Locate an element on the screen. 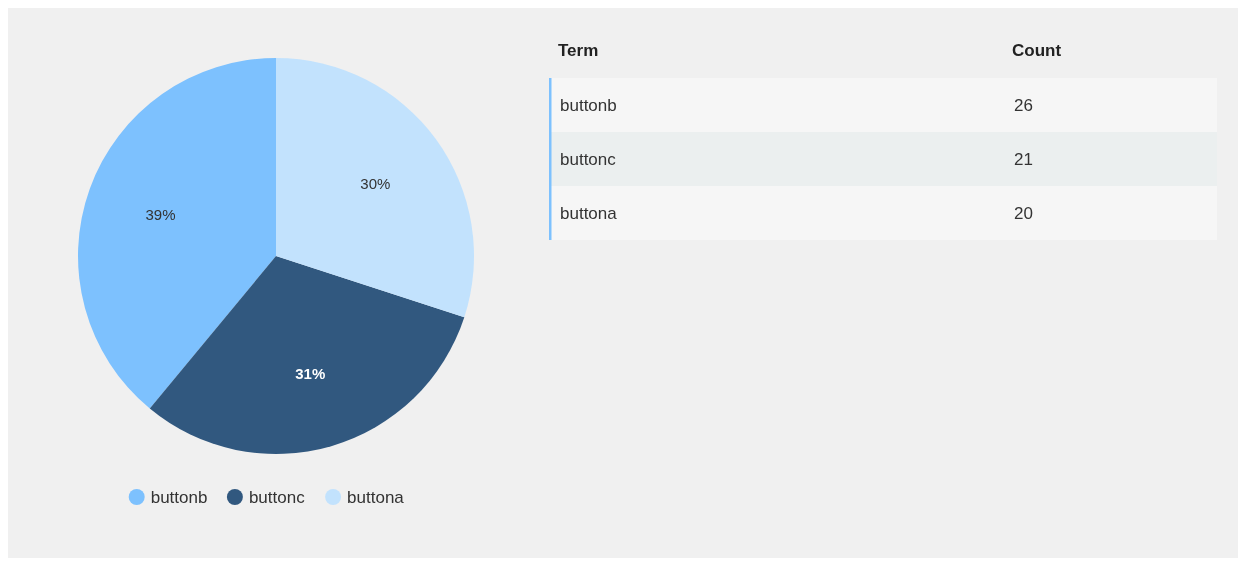 This screenshot has width=1246, height=566. data-label: 39% is located at coordinates (160, 214).